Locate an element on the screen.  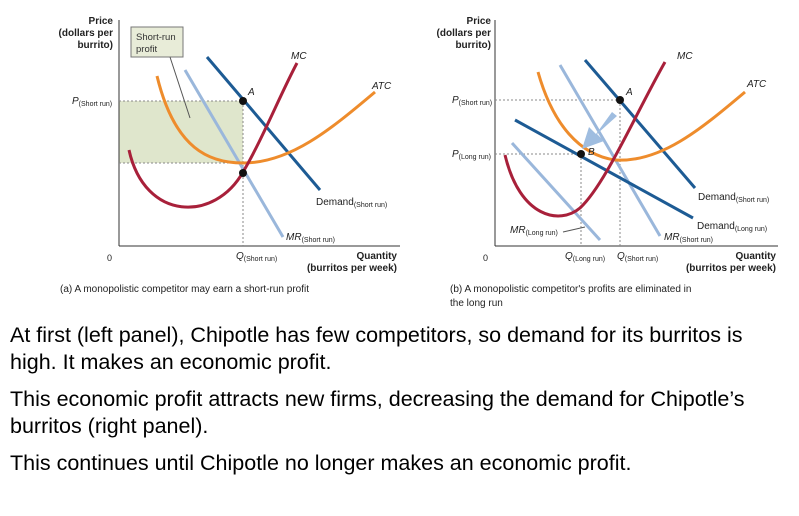
right-demand-sr-label: Demand(Short run) is located at coordinates (733, 198).